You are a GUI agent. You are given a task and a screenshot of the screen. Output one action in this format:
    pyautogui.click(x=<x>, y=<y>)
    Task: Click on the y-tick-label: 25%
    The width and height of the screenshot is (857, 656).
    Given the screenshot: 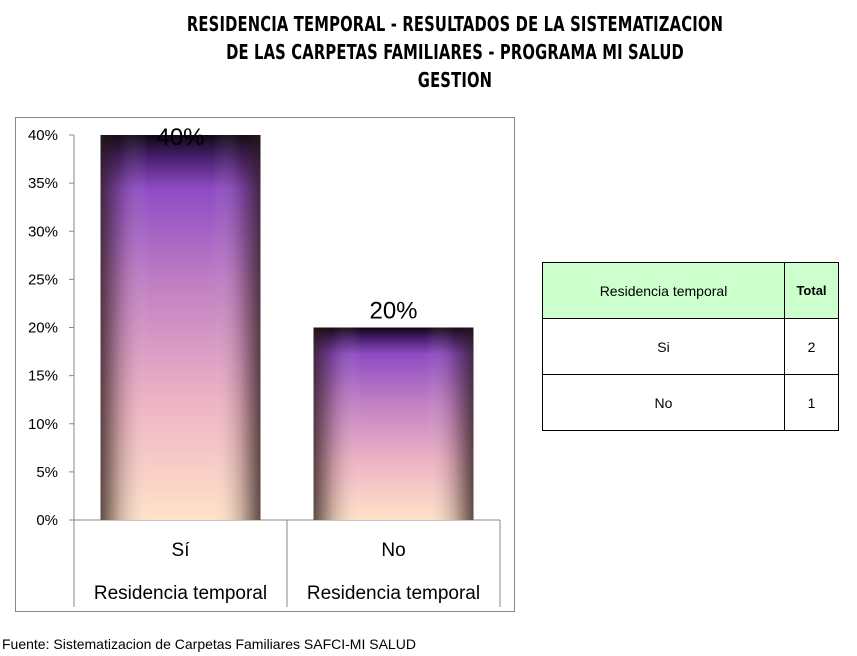 What is the action you would take?
    pyautogui.click(x=43, y=279)
    